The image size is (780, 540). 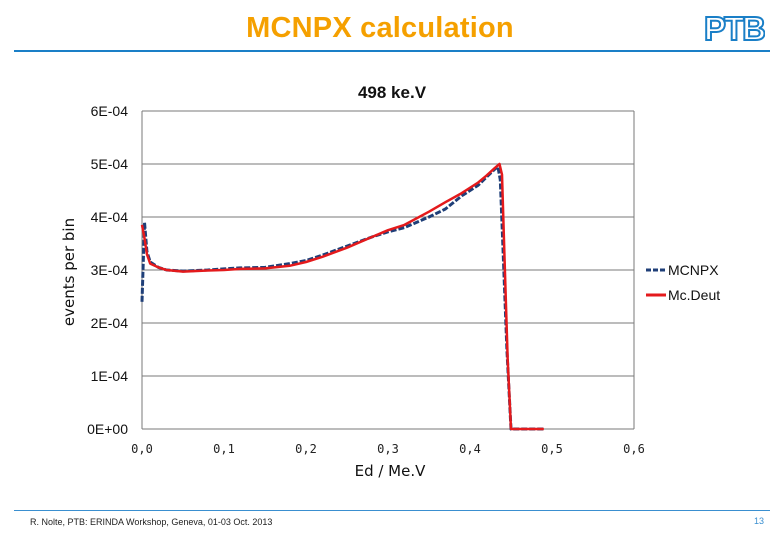 I want to click on y-tick-label: 5E-04, so click(x=110, y=164).